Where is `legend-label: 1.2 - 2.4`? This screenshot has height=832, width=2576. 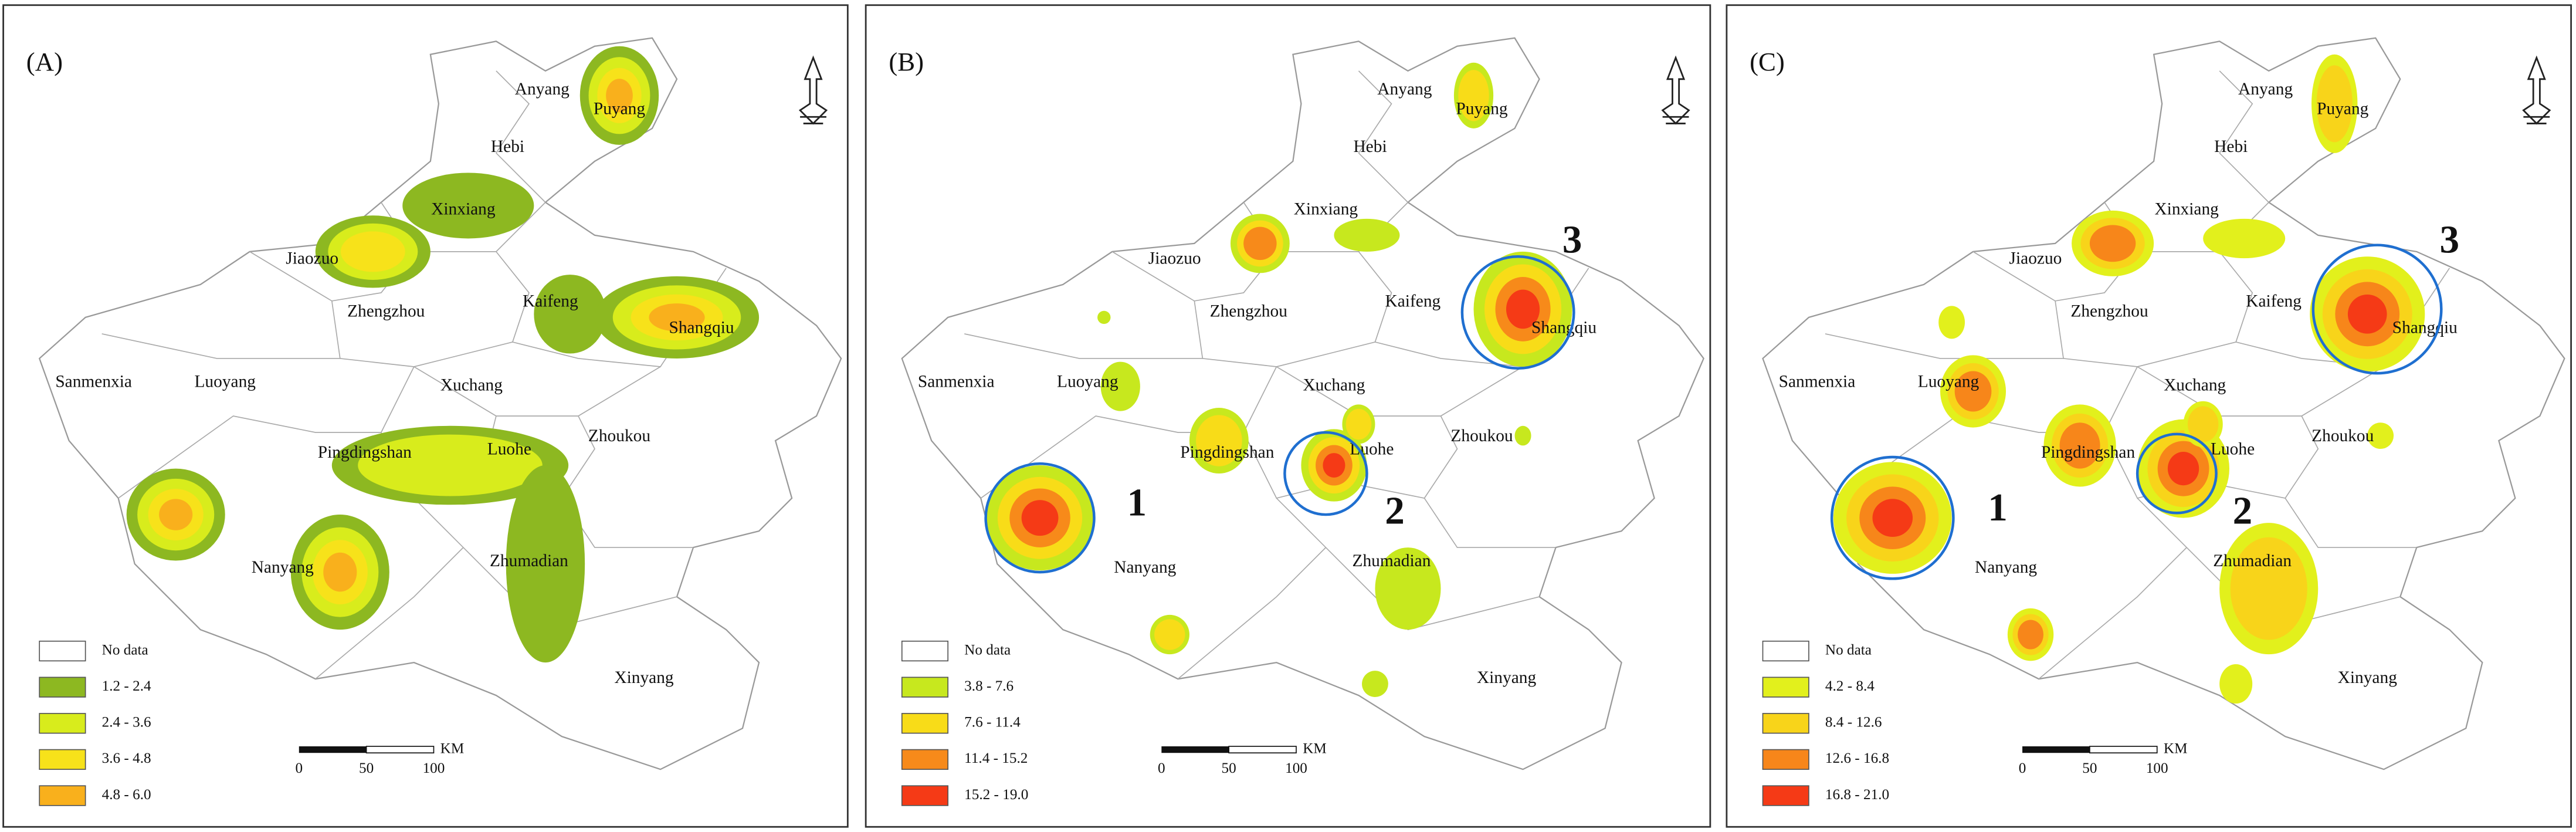 legend-label: 1.2 - 2.4 is located at coordinates (127, 686).